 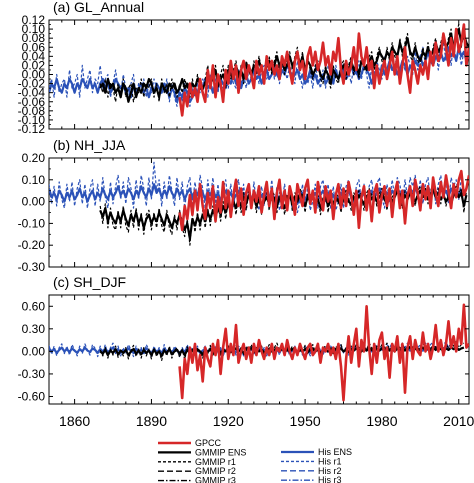 What do you see at coordinates (32, 129) in the screenshot?
I see `y-tick-label: -0.12` at bounding box center [32, 129].